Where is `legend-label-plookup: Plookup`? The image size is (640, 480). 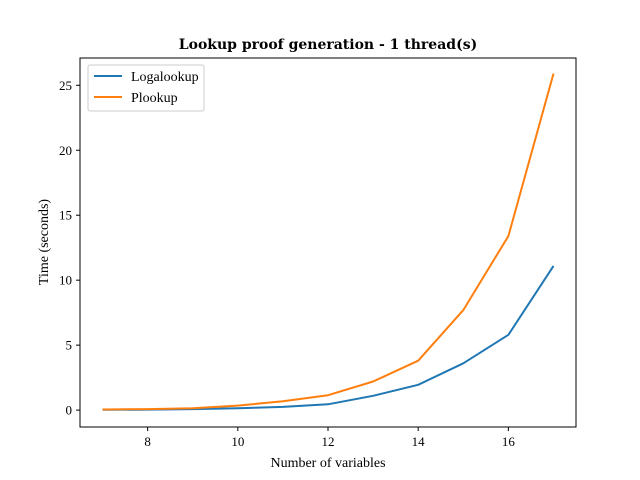 legend-label-plookup: Plookup is located at coordinates (154, 98).